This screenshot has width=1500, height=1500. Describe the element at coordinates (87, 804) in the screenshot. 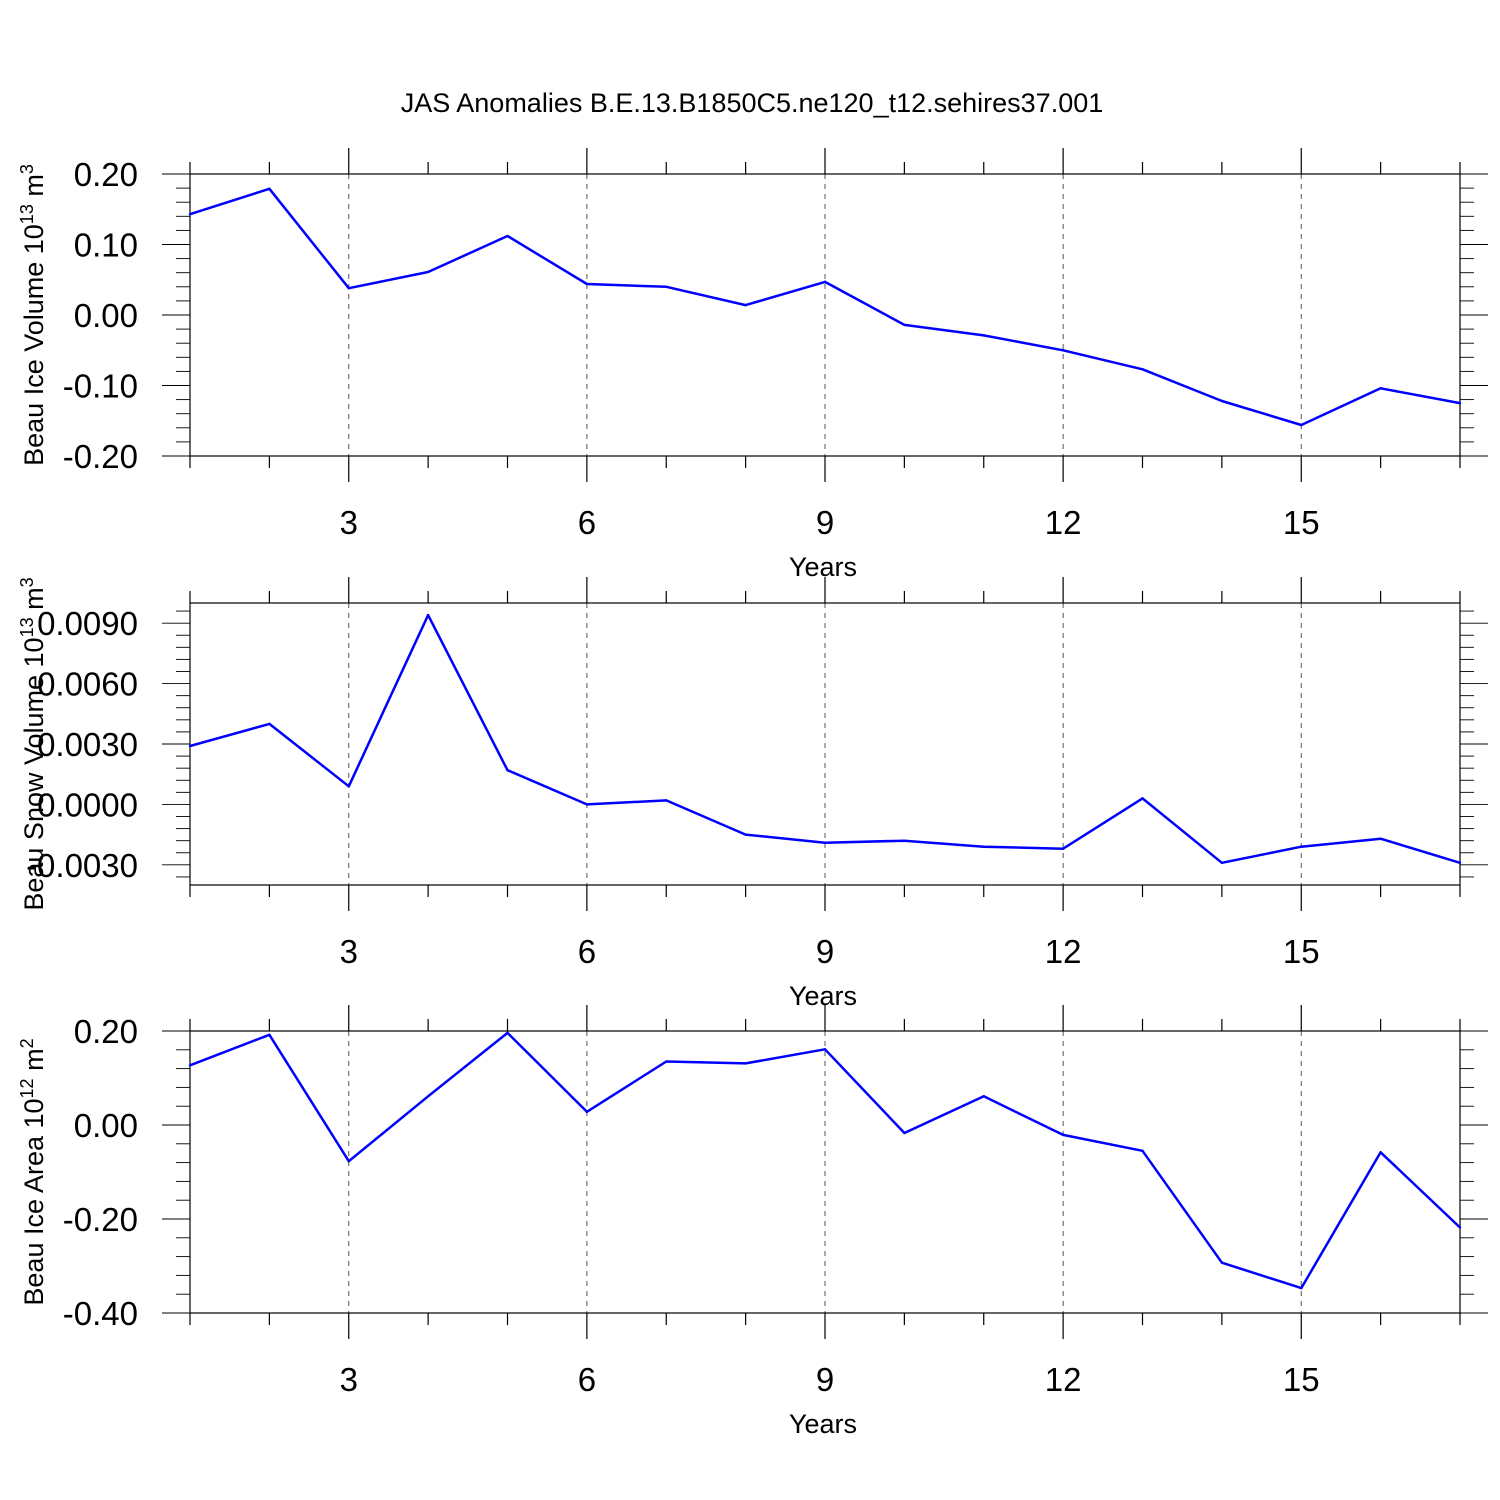

I see `y-tick-label: 0.0000` at that location.